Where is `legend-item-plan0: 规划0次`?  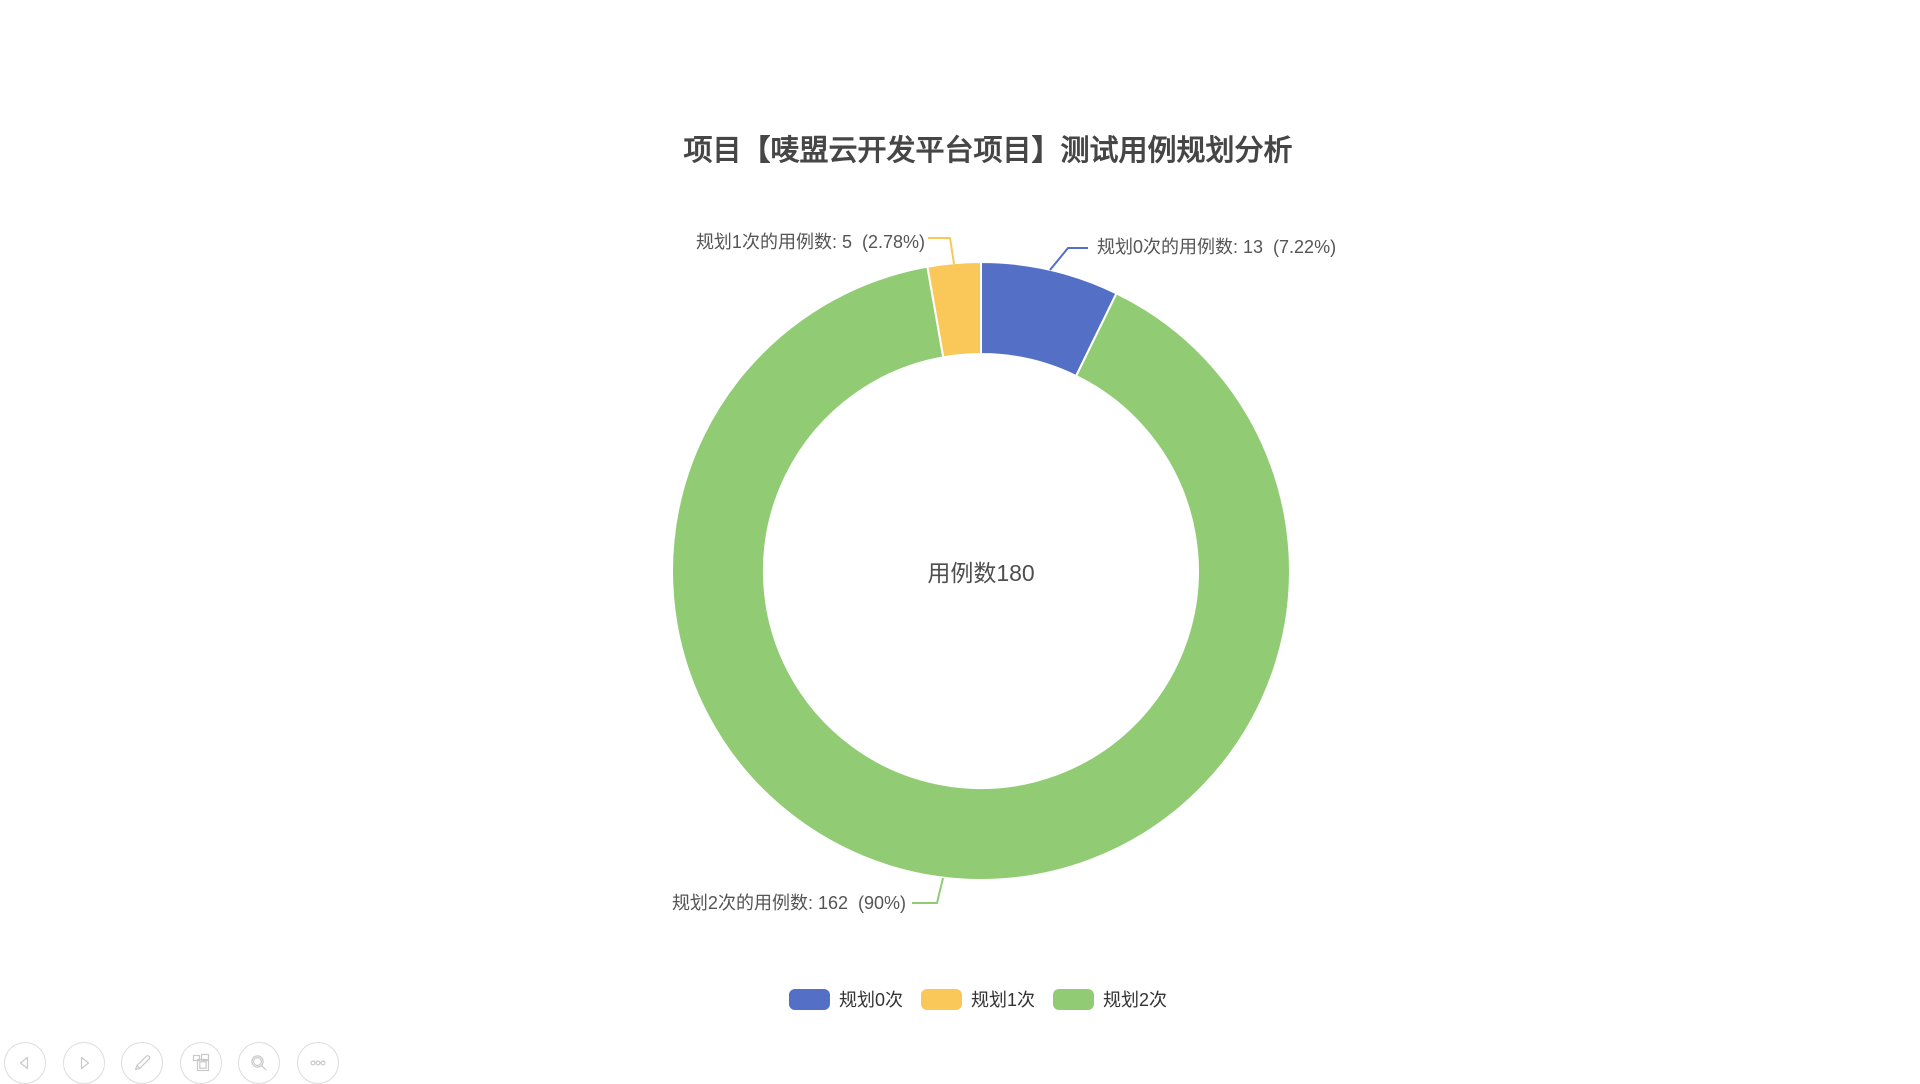
legend-item-plan0: 规划0次 is located at coordinates (845, 999).